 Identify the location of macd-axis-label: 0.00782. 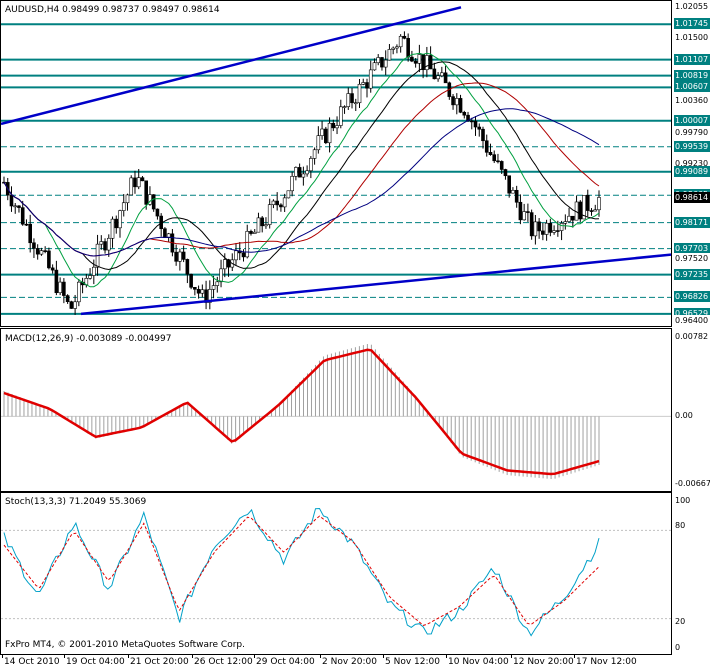
(692, 336).